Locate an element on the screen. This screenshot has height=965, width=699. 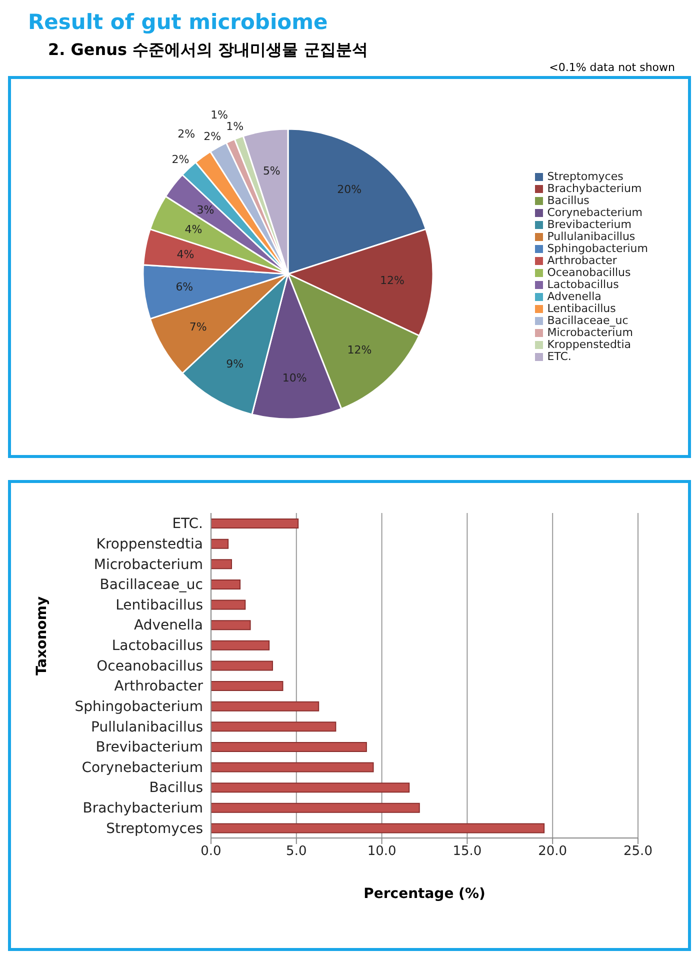
y-tick-label: Lentibacillus is located at coordinates (159, 605).